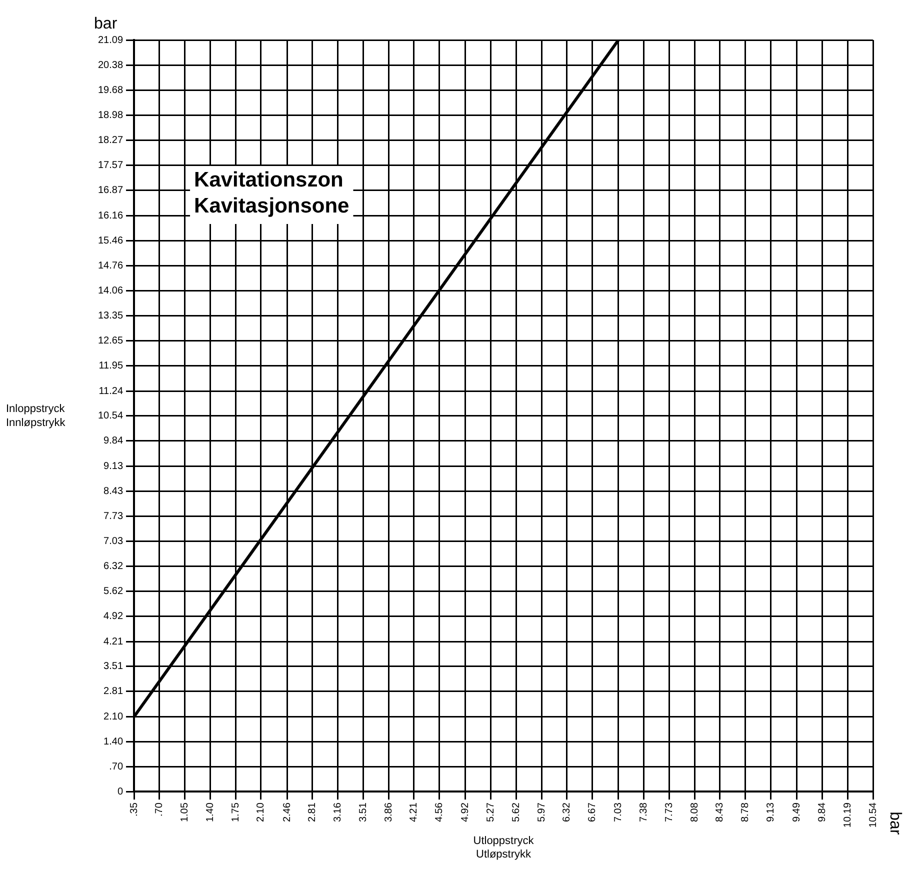 Image resolution: width=913 pixels, height=870 pixels. What do you see at coordinates (111, 166) in the screenshot?
I see `y-tick-label: 17.57` at bounding box center [111, 166].